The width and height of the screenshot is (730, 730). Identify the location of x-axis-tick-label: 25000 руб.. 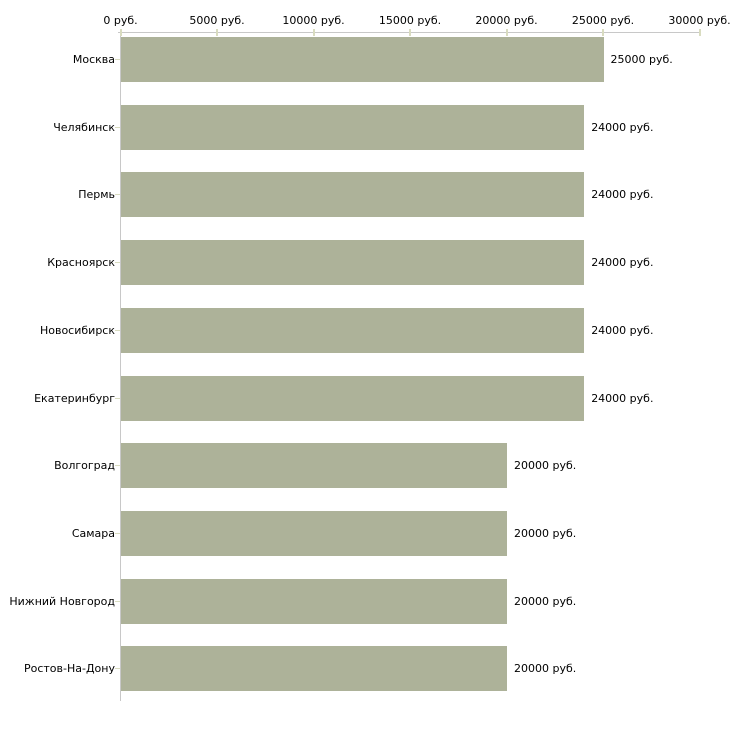
(603, 20).